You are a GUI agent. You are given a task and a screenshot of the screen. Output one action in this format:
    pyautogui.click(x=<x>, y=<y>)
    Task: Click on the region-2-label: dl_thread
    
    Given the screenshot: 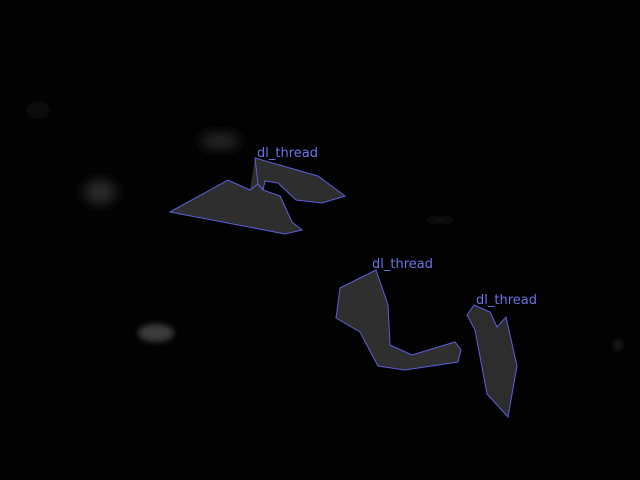 What is the action you would take?
    pyautogui.click(x=402, y=264)
    